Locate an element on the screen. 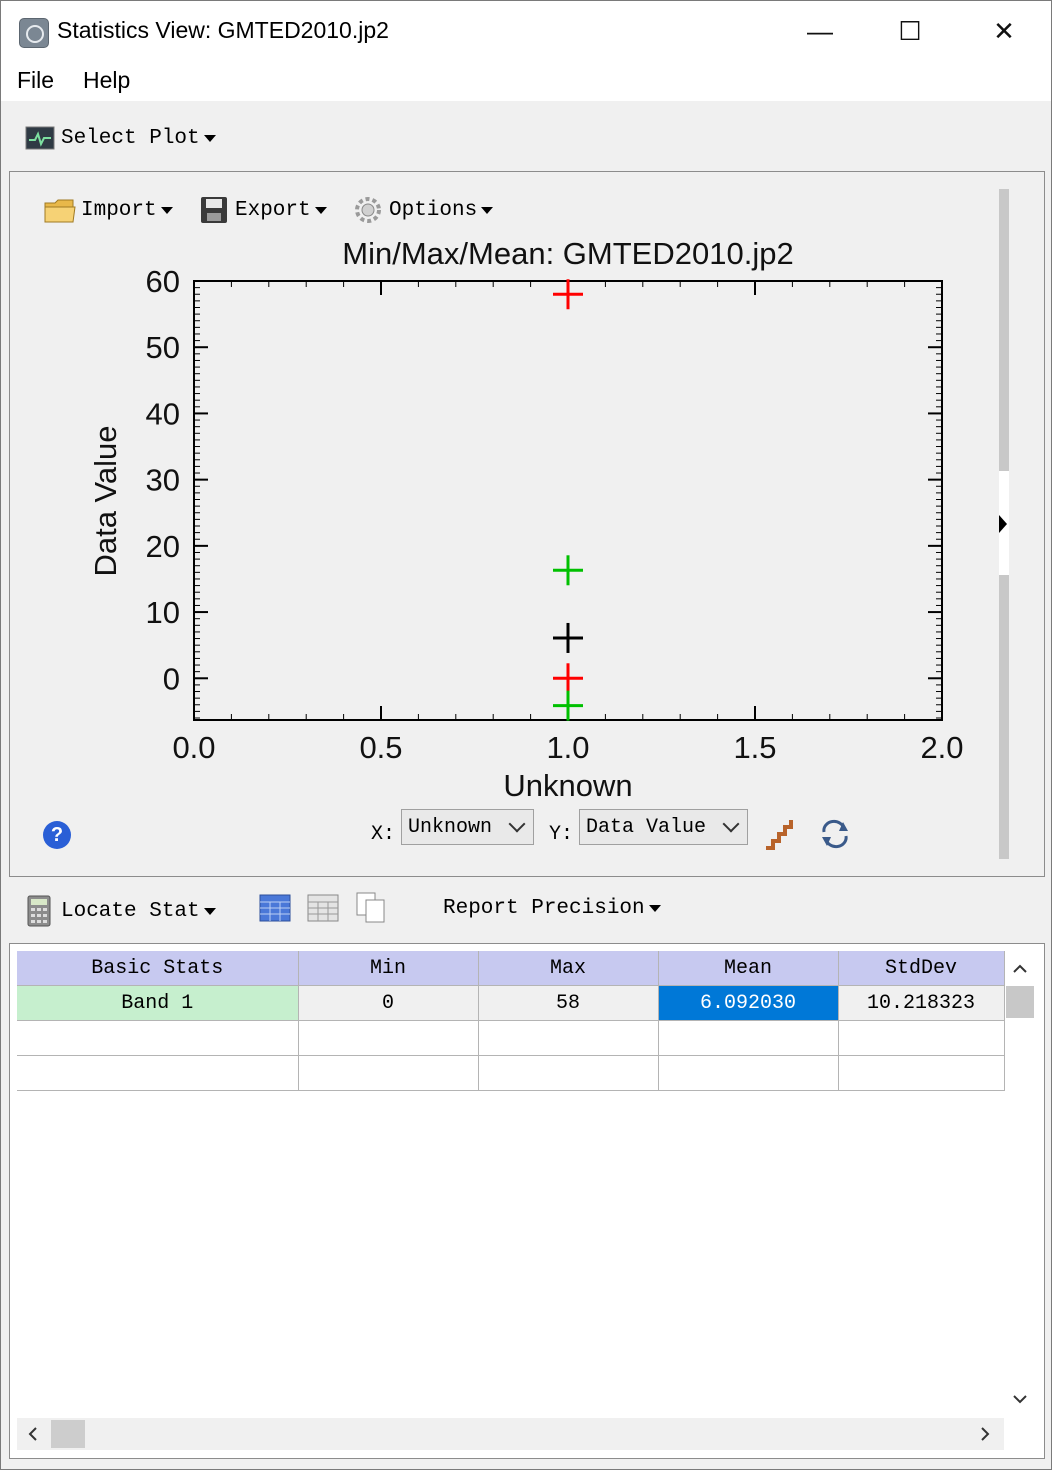 The width and height of the screenshot is (1052, 1470). folder-icon is located at coordinates (60, 211).